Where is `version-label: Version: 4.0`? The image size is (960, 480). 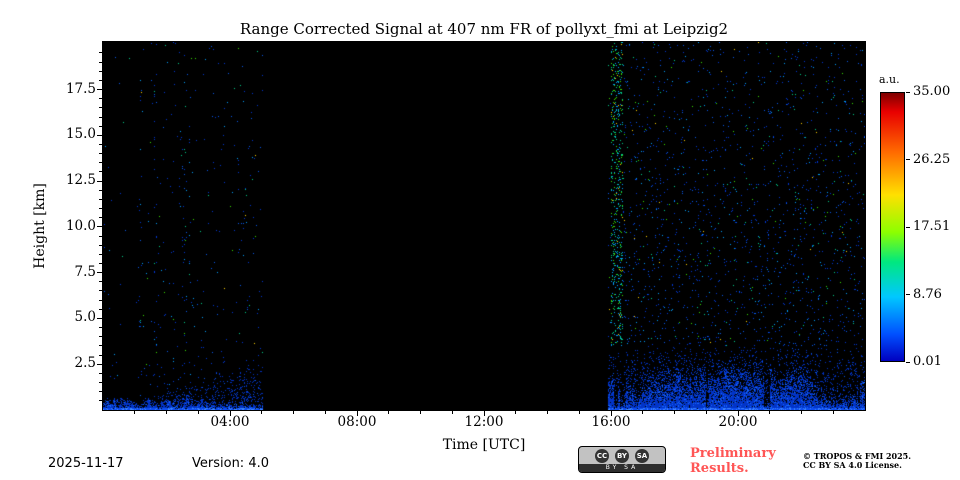 version-label: Version: 4.0 is located at coordinates (230, 463).